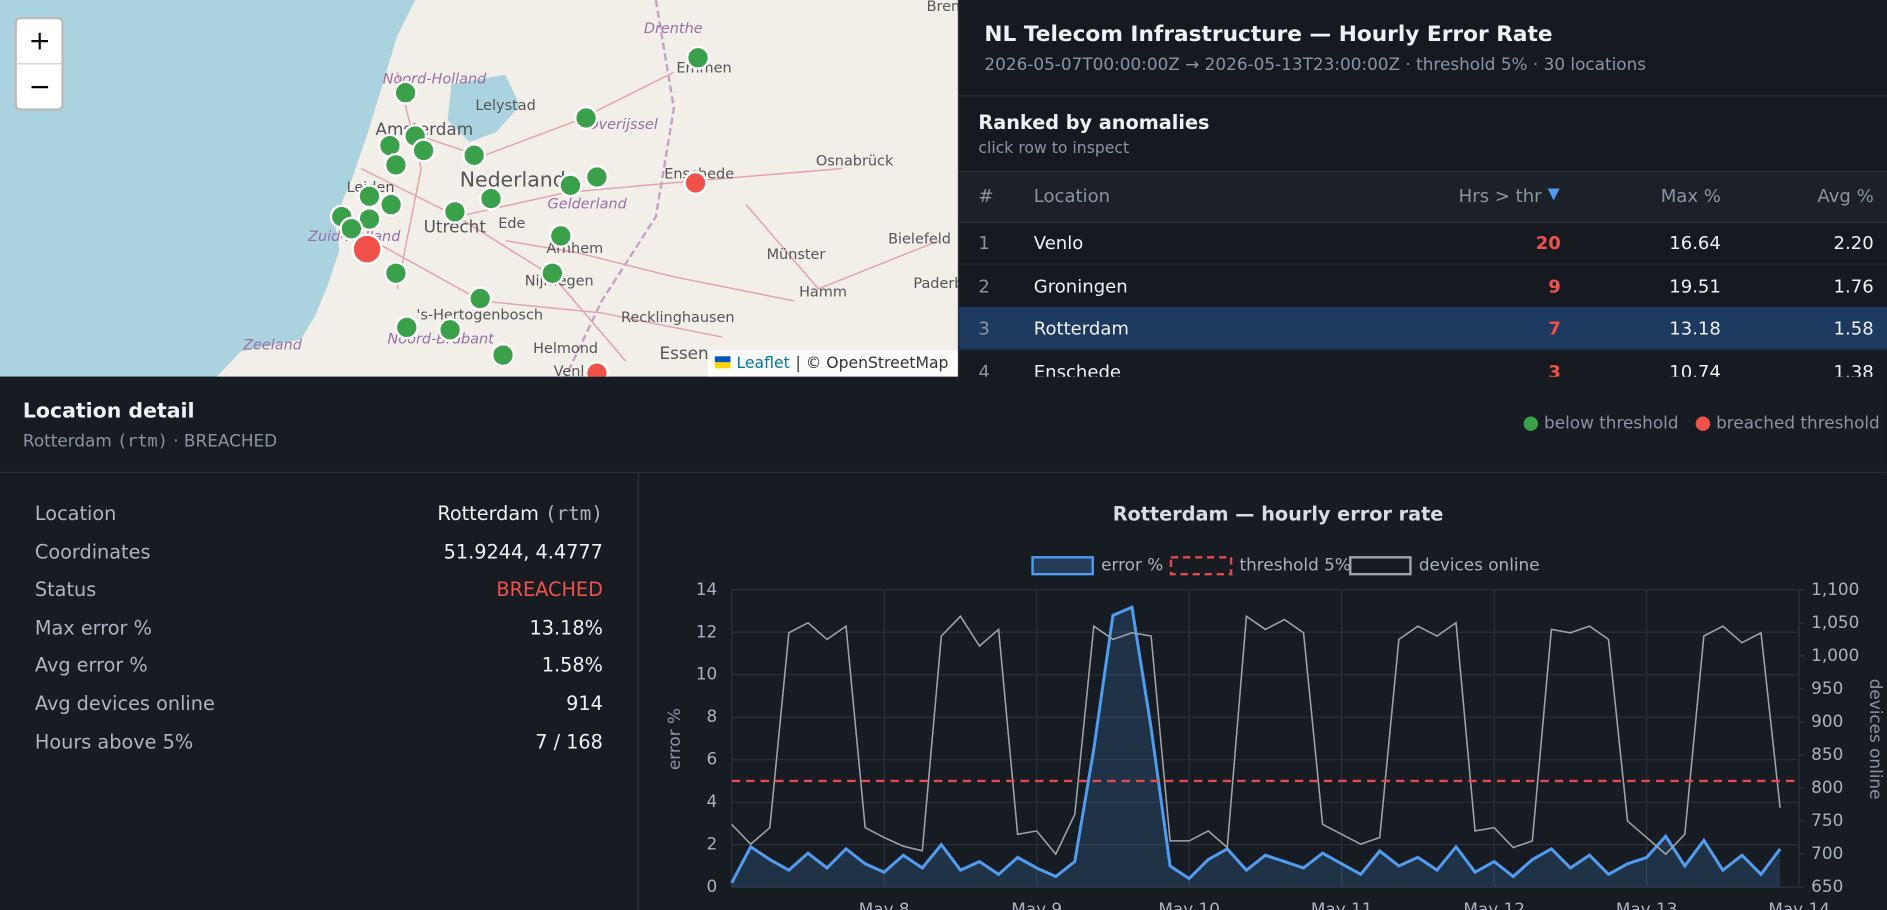  Describe the element at coordinates (1479, 565) in the screenshot. I see `legend-label: devices online` at that location.